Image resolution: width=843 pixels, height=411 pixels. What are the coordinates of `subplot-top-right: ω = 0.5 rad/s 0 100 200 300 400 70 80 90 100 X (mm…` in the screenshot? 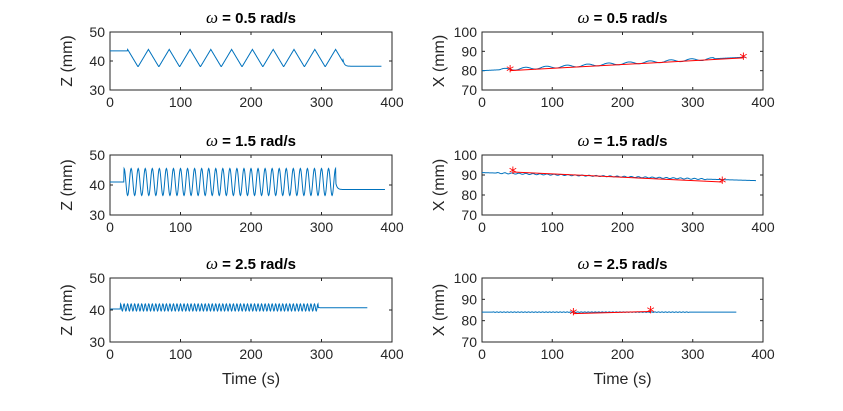 It's located at (603, 59).